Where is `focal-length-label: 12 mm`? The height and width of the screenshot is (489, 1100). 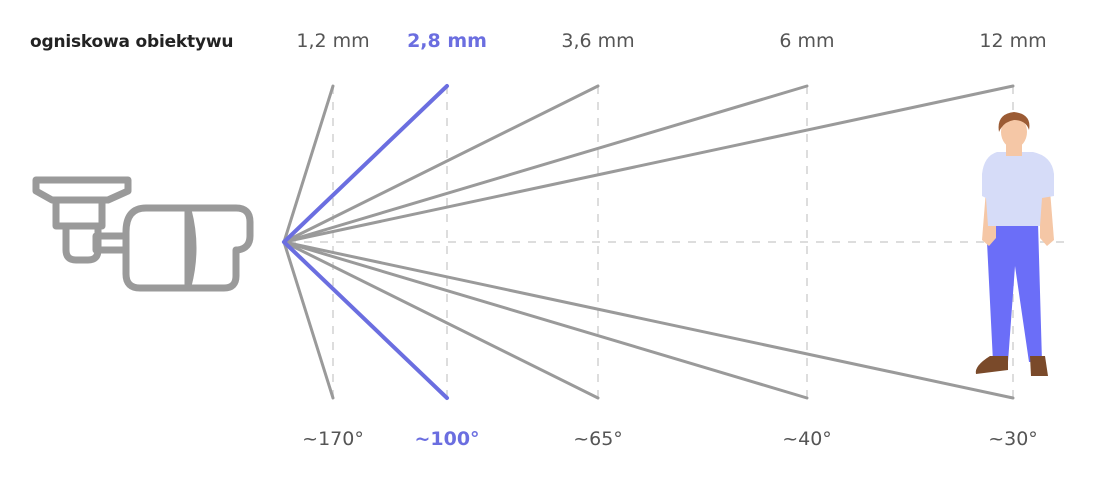
focal-length-label: 12 mm is located at coordinates (1013, 41).